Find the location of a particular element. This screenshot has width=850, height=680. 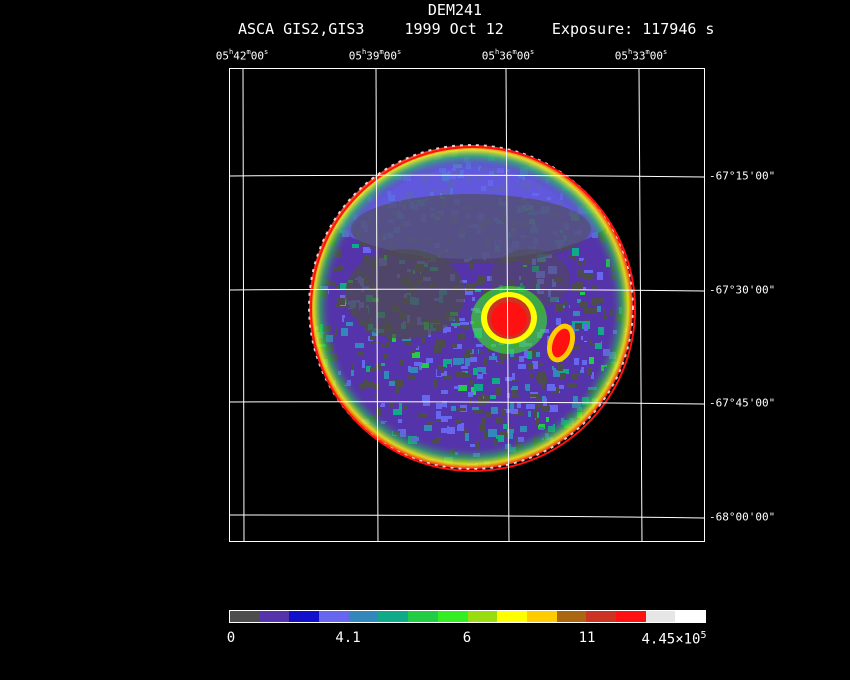

dec-label-4: -68°00'00" is located at coordinates (742, 517).